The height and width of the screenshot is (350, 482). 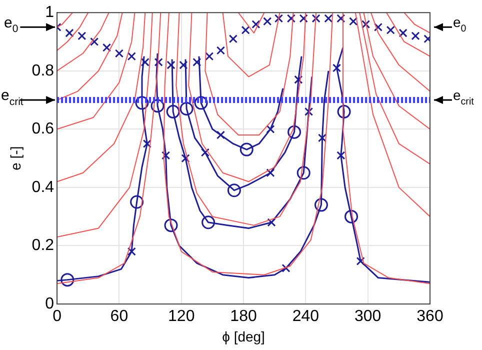 I want to click on x-tick-label: 60, so click(x=119, y=317).